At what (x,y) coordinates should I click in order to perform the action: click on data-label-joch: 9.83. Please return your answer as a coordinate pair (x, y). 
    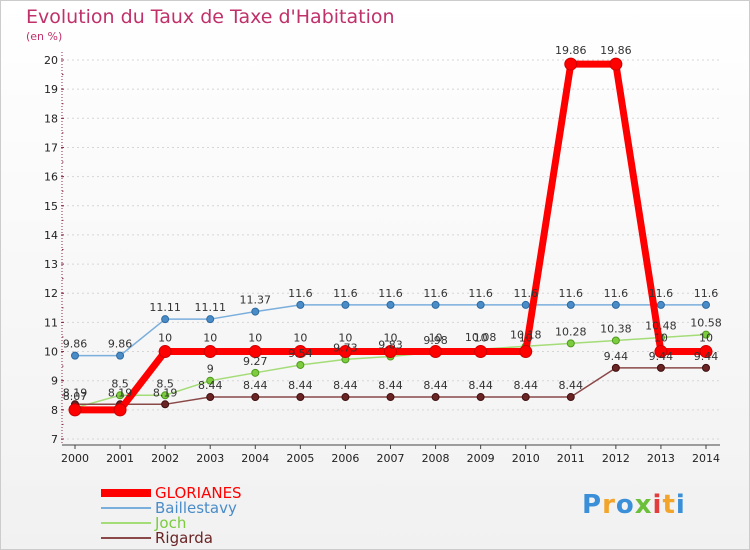
    Looking at the image, I should click on (390, 344).